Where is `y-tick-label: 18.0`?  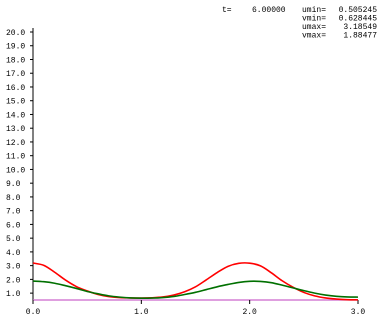 y-tick-label: 18.0 is located at coordinates (15, 60).